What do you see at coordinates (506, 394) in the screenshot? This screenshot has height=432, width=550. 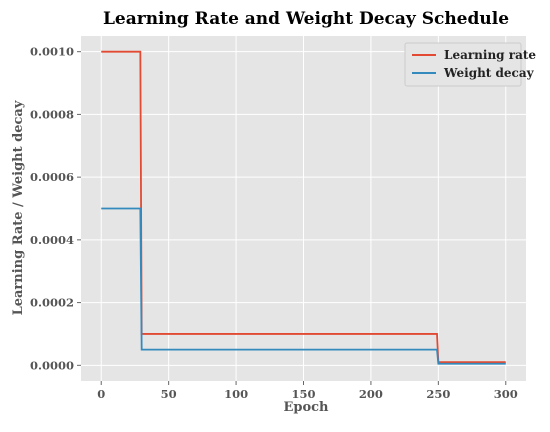 I see `x-tick-label: 300` at bounding box center [506, 394].